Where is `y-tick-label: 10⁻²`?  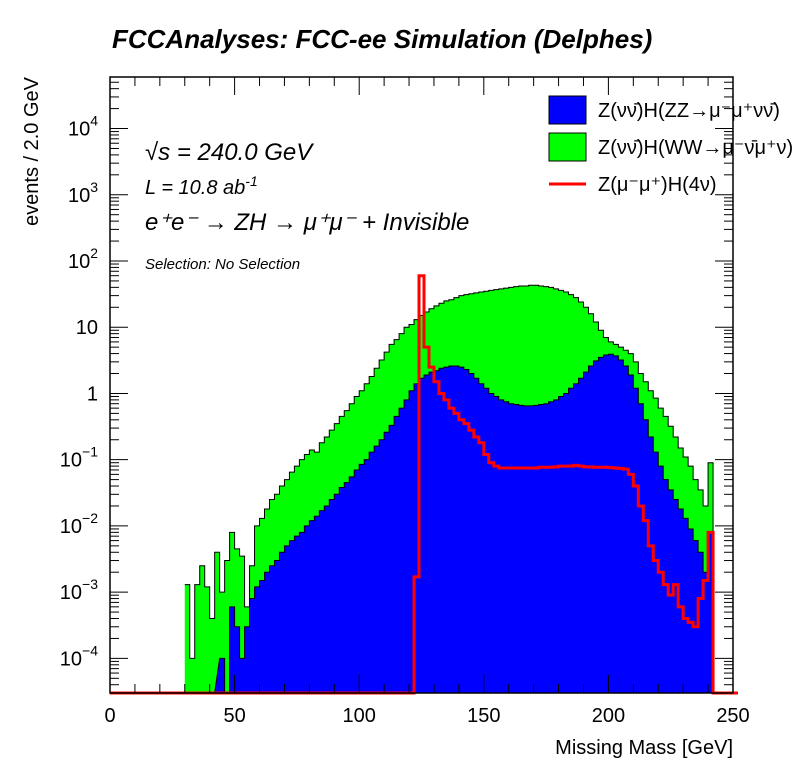 y-tick-label: 10⁻² is located at coordinates (79, 524).